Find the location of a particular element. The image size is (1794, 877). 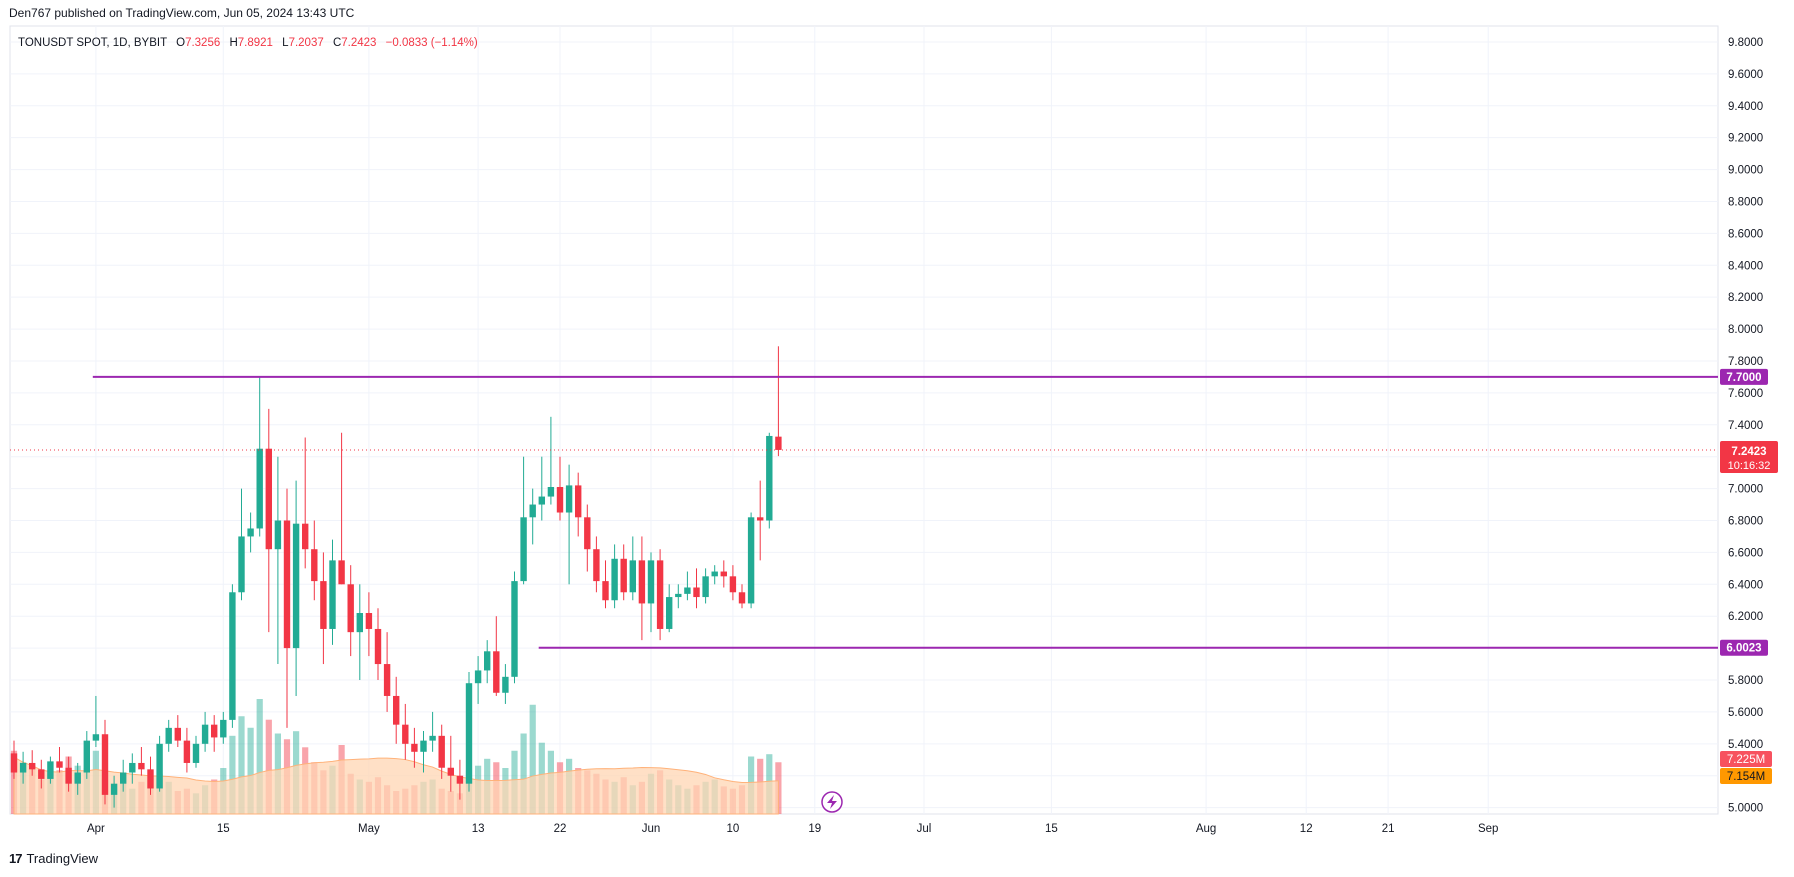

volume-moving-average is located at coordinates (396, 785).